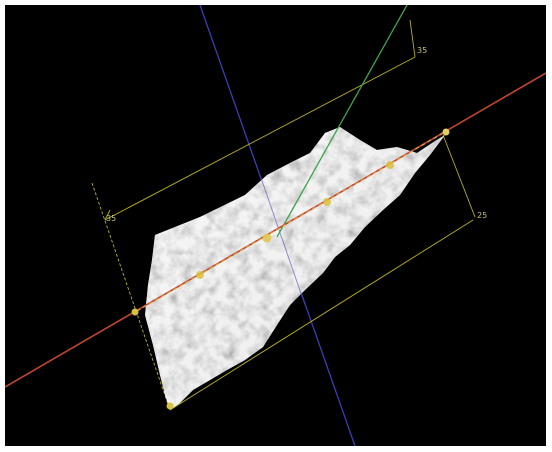 The height and width of the screenshot is (452, 552). I want to click on bbox-label-right: 25, so click(482, 215).